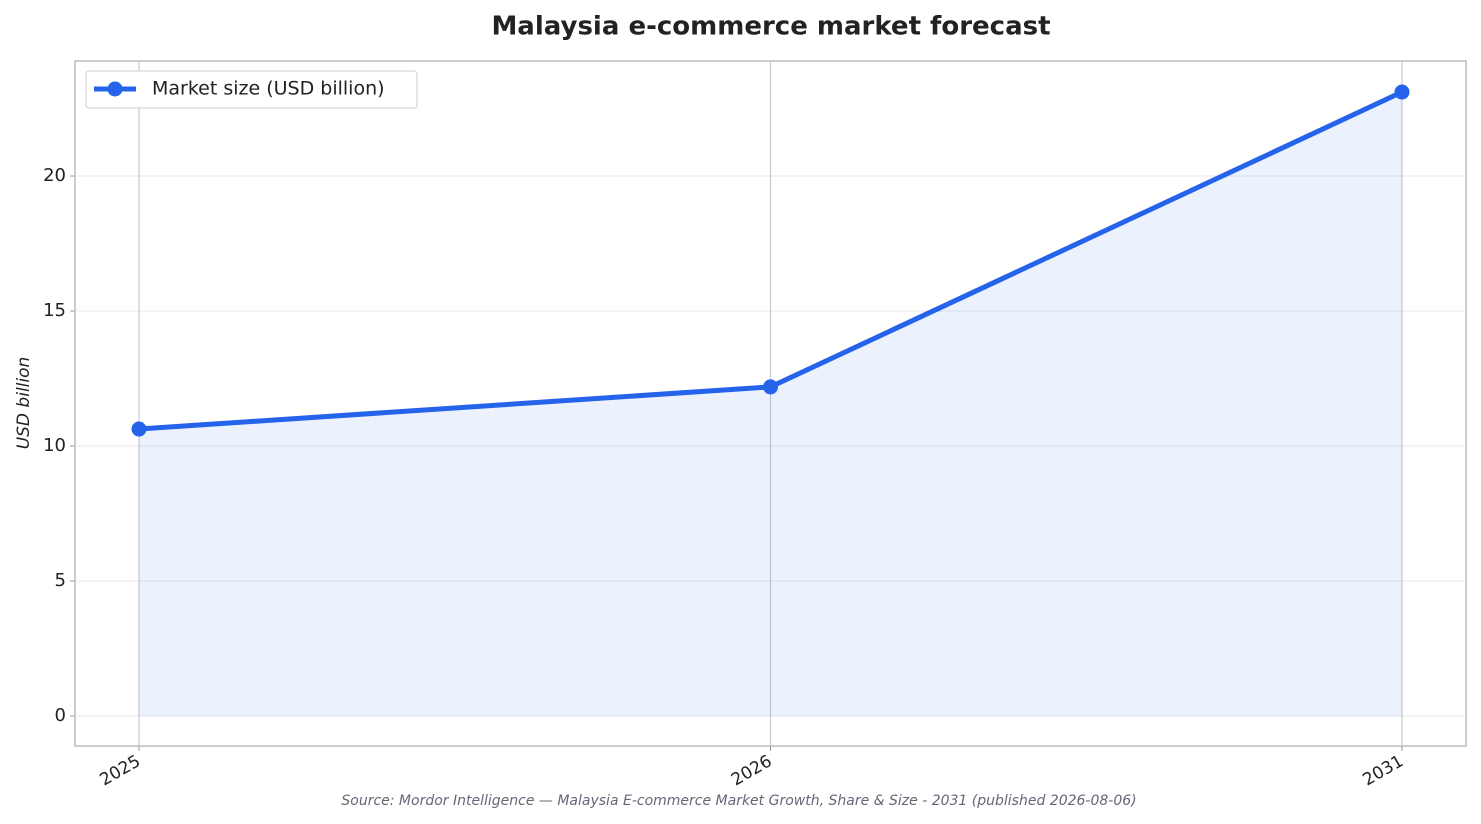 This screenshot has width=1481, height=824. I want to click on chart-title: Malaysia e-commerce market forecast, so click(770, 27).